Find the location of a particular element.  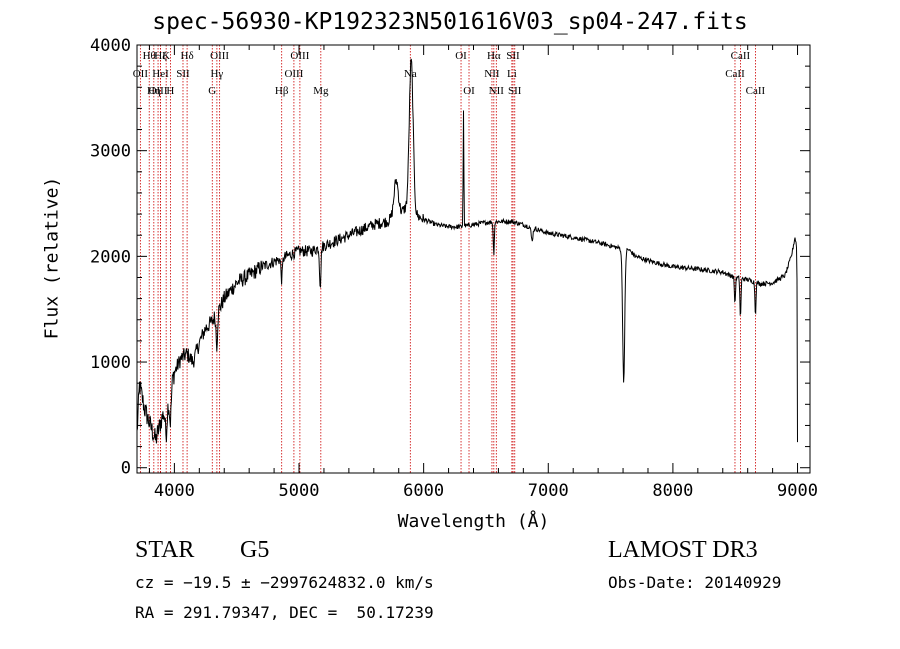

x-tick-label: 4000 is located at coordinates (174, 491).